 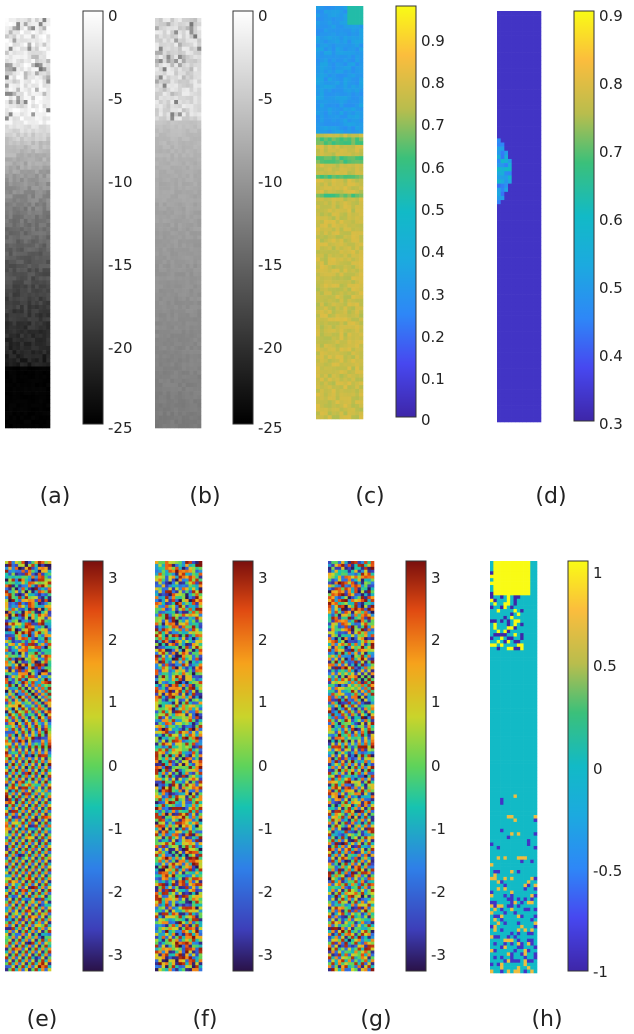 I want to click on panel-e-tick-0: 3, so click(x=113, y=578).